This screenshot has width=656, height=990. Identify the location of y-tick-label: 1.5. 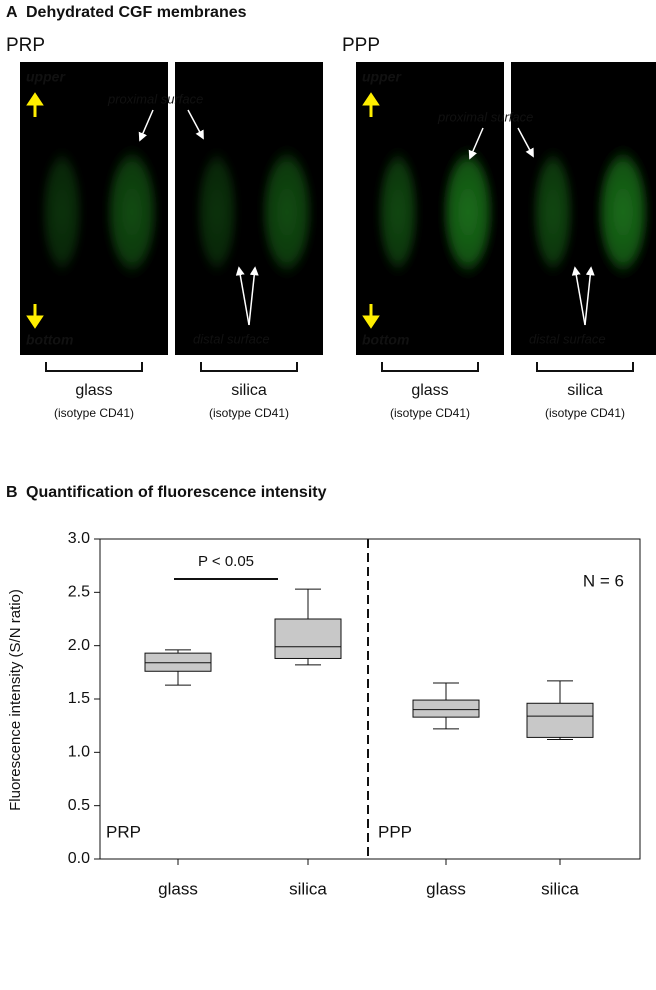
(79, 698).